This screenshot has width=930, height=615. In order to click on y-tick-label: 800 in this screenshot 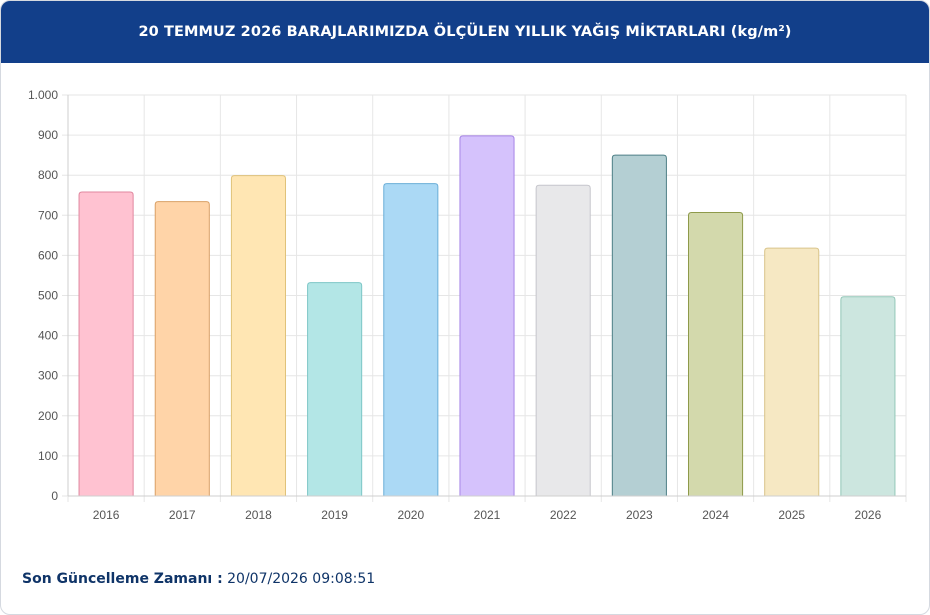, I will do `click(48, 175)`.